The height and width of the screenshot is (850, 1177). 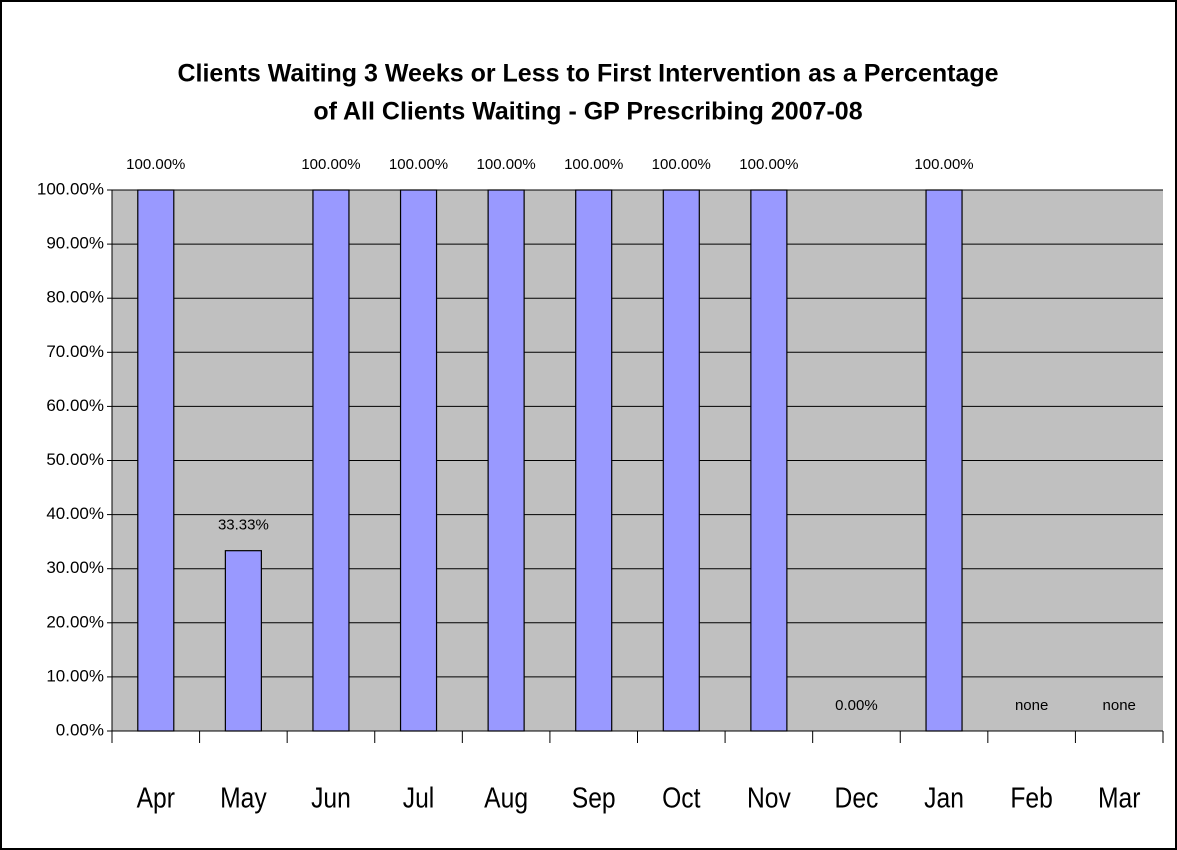 I want to click on x-tick-label: Apr, so click(x=156, y=798).